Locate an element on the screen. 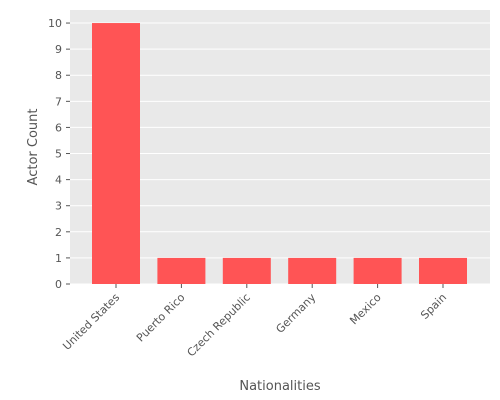  y-axis-ticks: 0 1 2 3 4 5 6 7 8 9 10 is located at coordinates (59, 154).